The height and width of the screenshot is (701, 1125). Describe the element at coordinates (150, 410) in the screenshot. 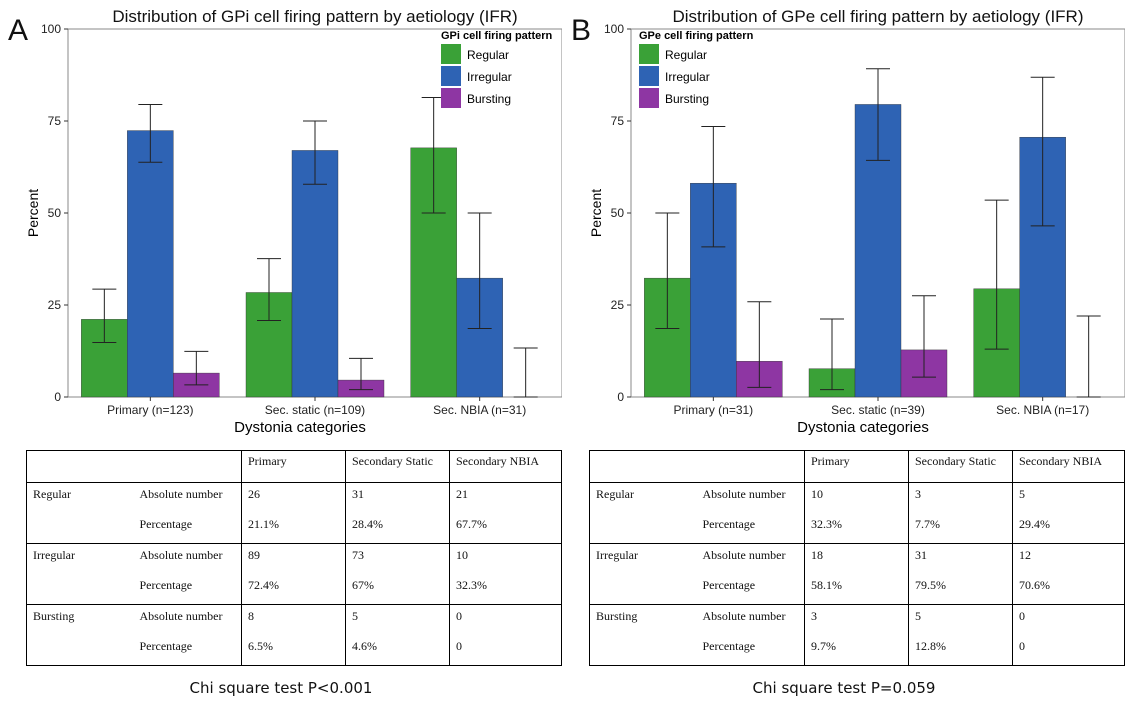

I see `x-tick-label: Primary (n=123)` at that location.